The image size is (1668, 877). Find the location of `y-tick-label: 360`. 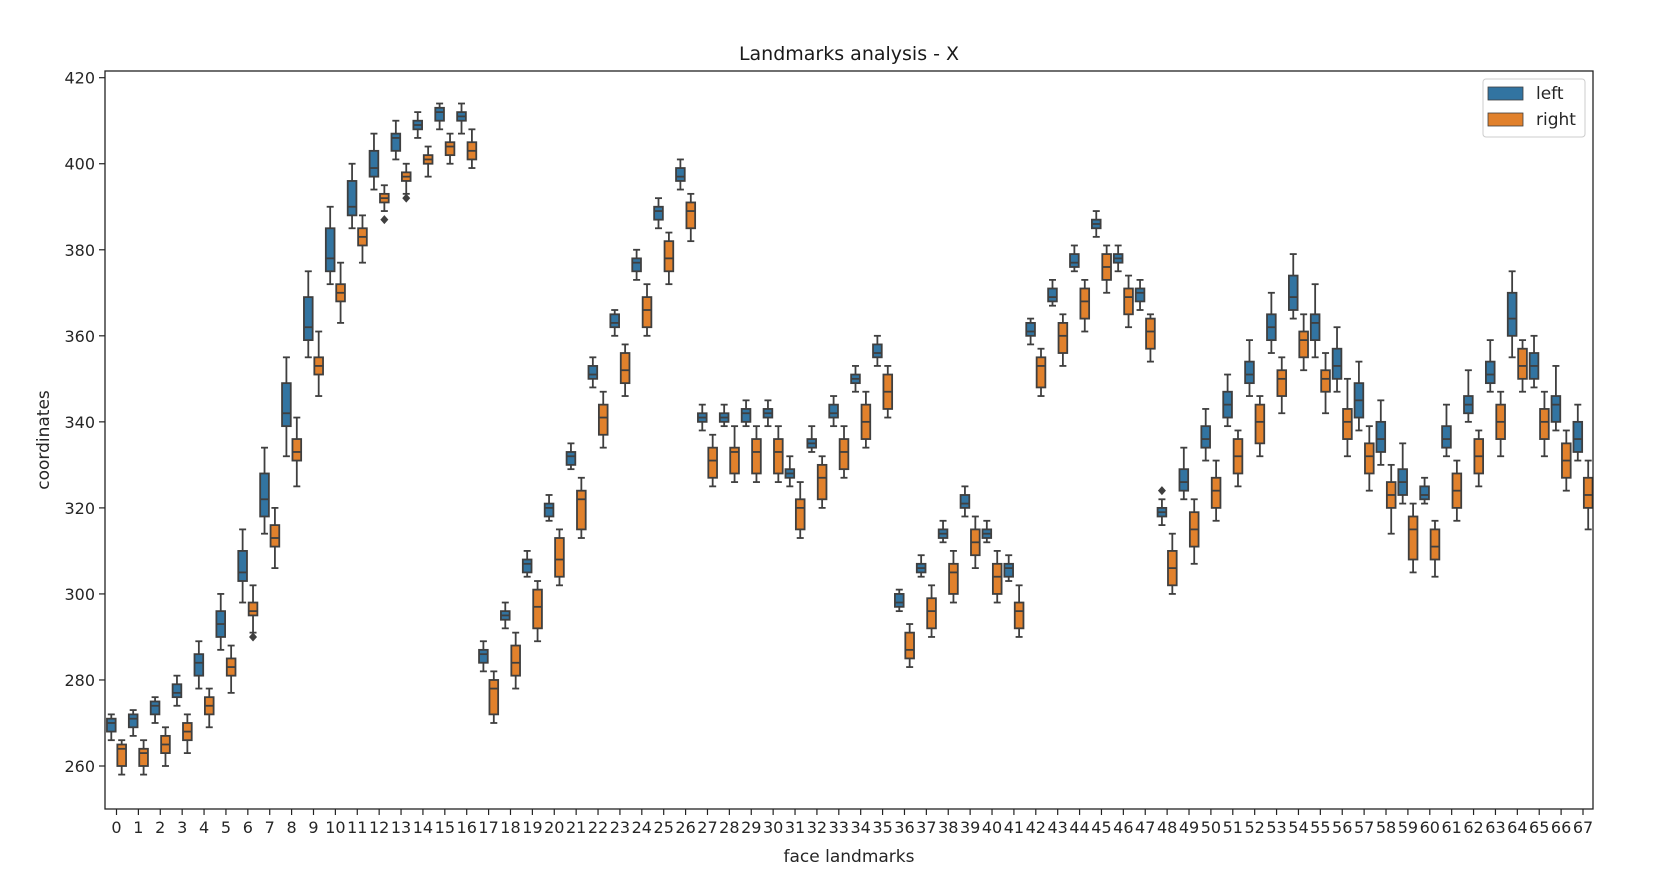

y-tick-label: 360 is located at coordinates (79, 336).